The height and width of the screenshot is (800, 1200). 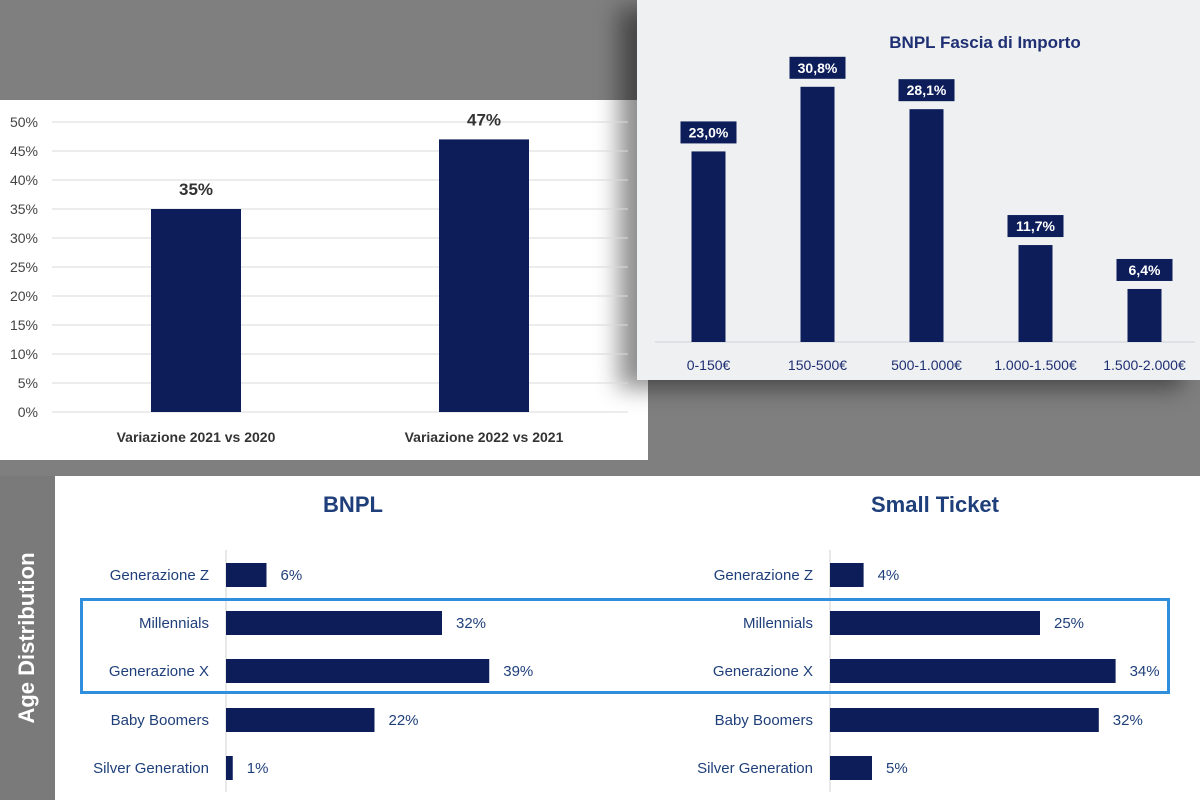 I want to click on y-tick-label: 35%, so click(x=24, y=209).